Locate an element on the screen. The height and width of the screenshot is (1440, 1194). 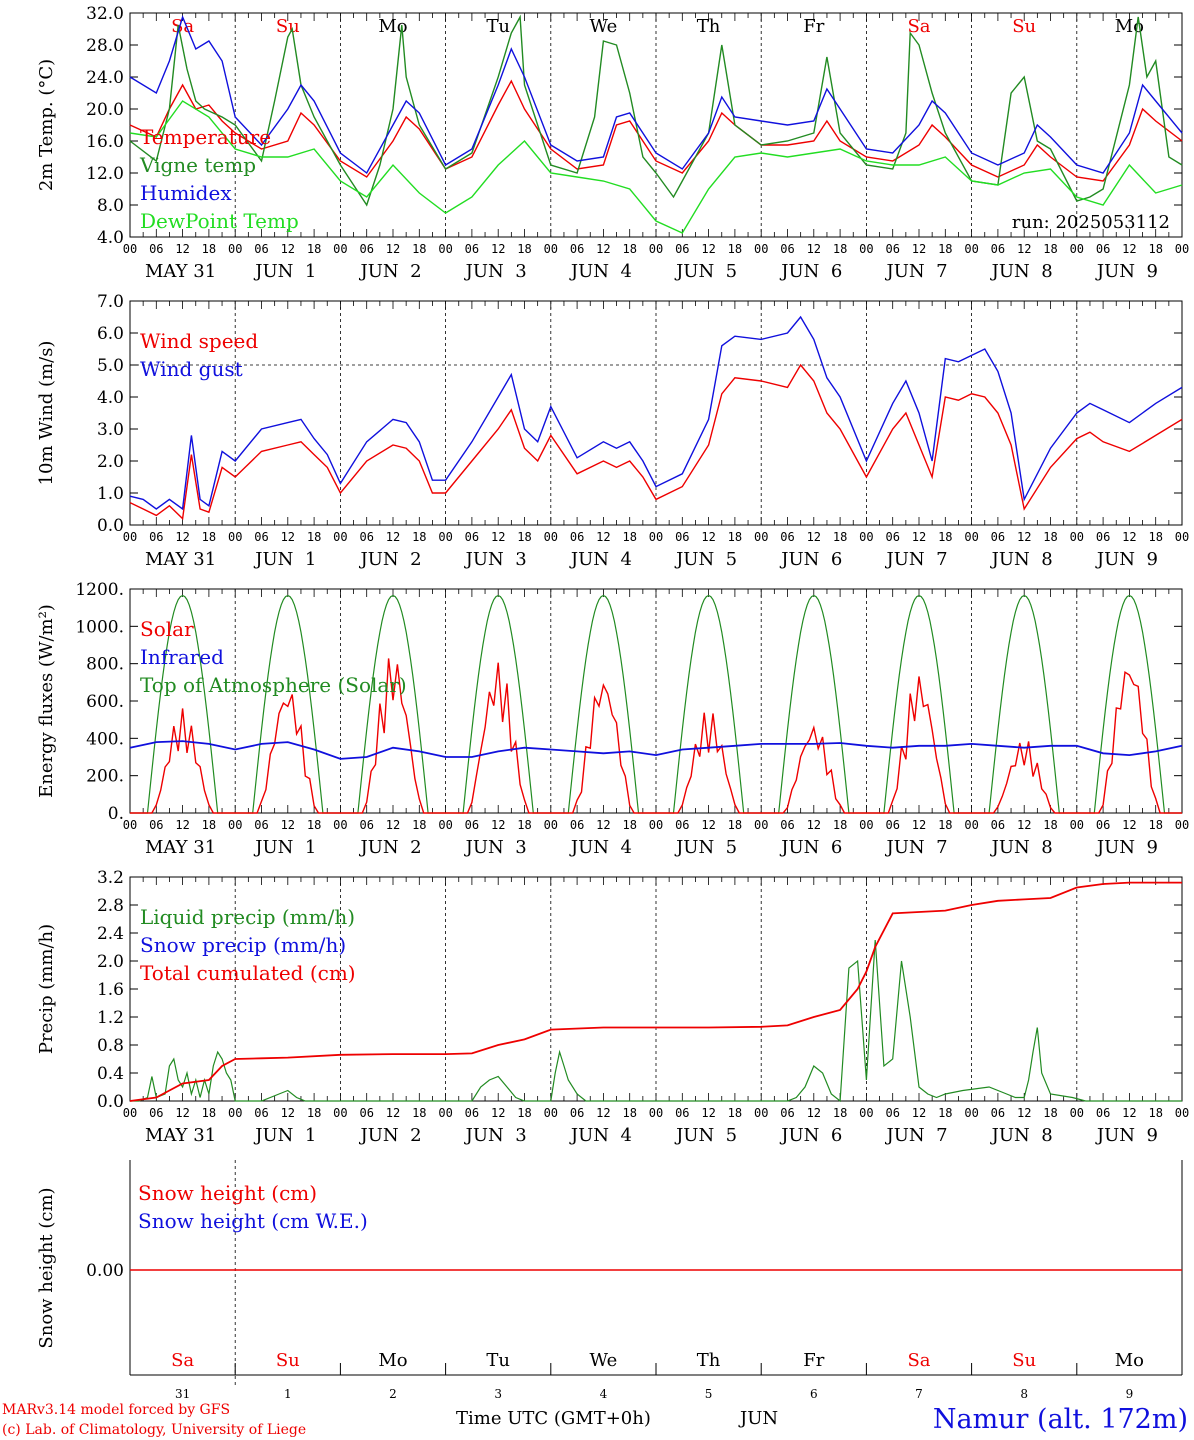
series-liquid-precip-mm-h- is located at coordinates (656, 1021).